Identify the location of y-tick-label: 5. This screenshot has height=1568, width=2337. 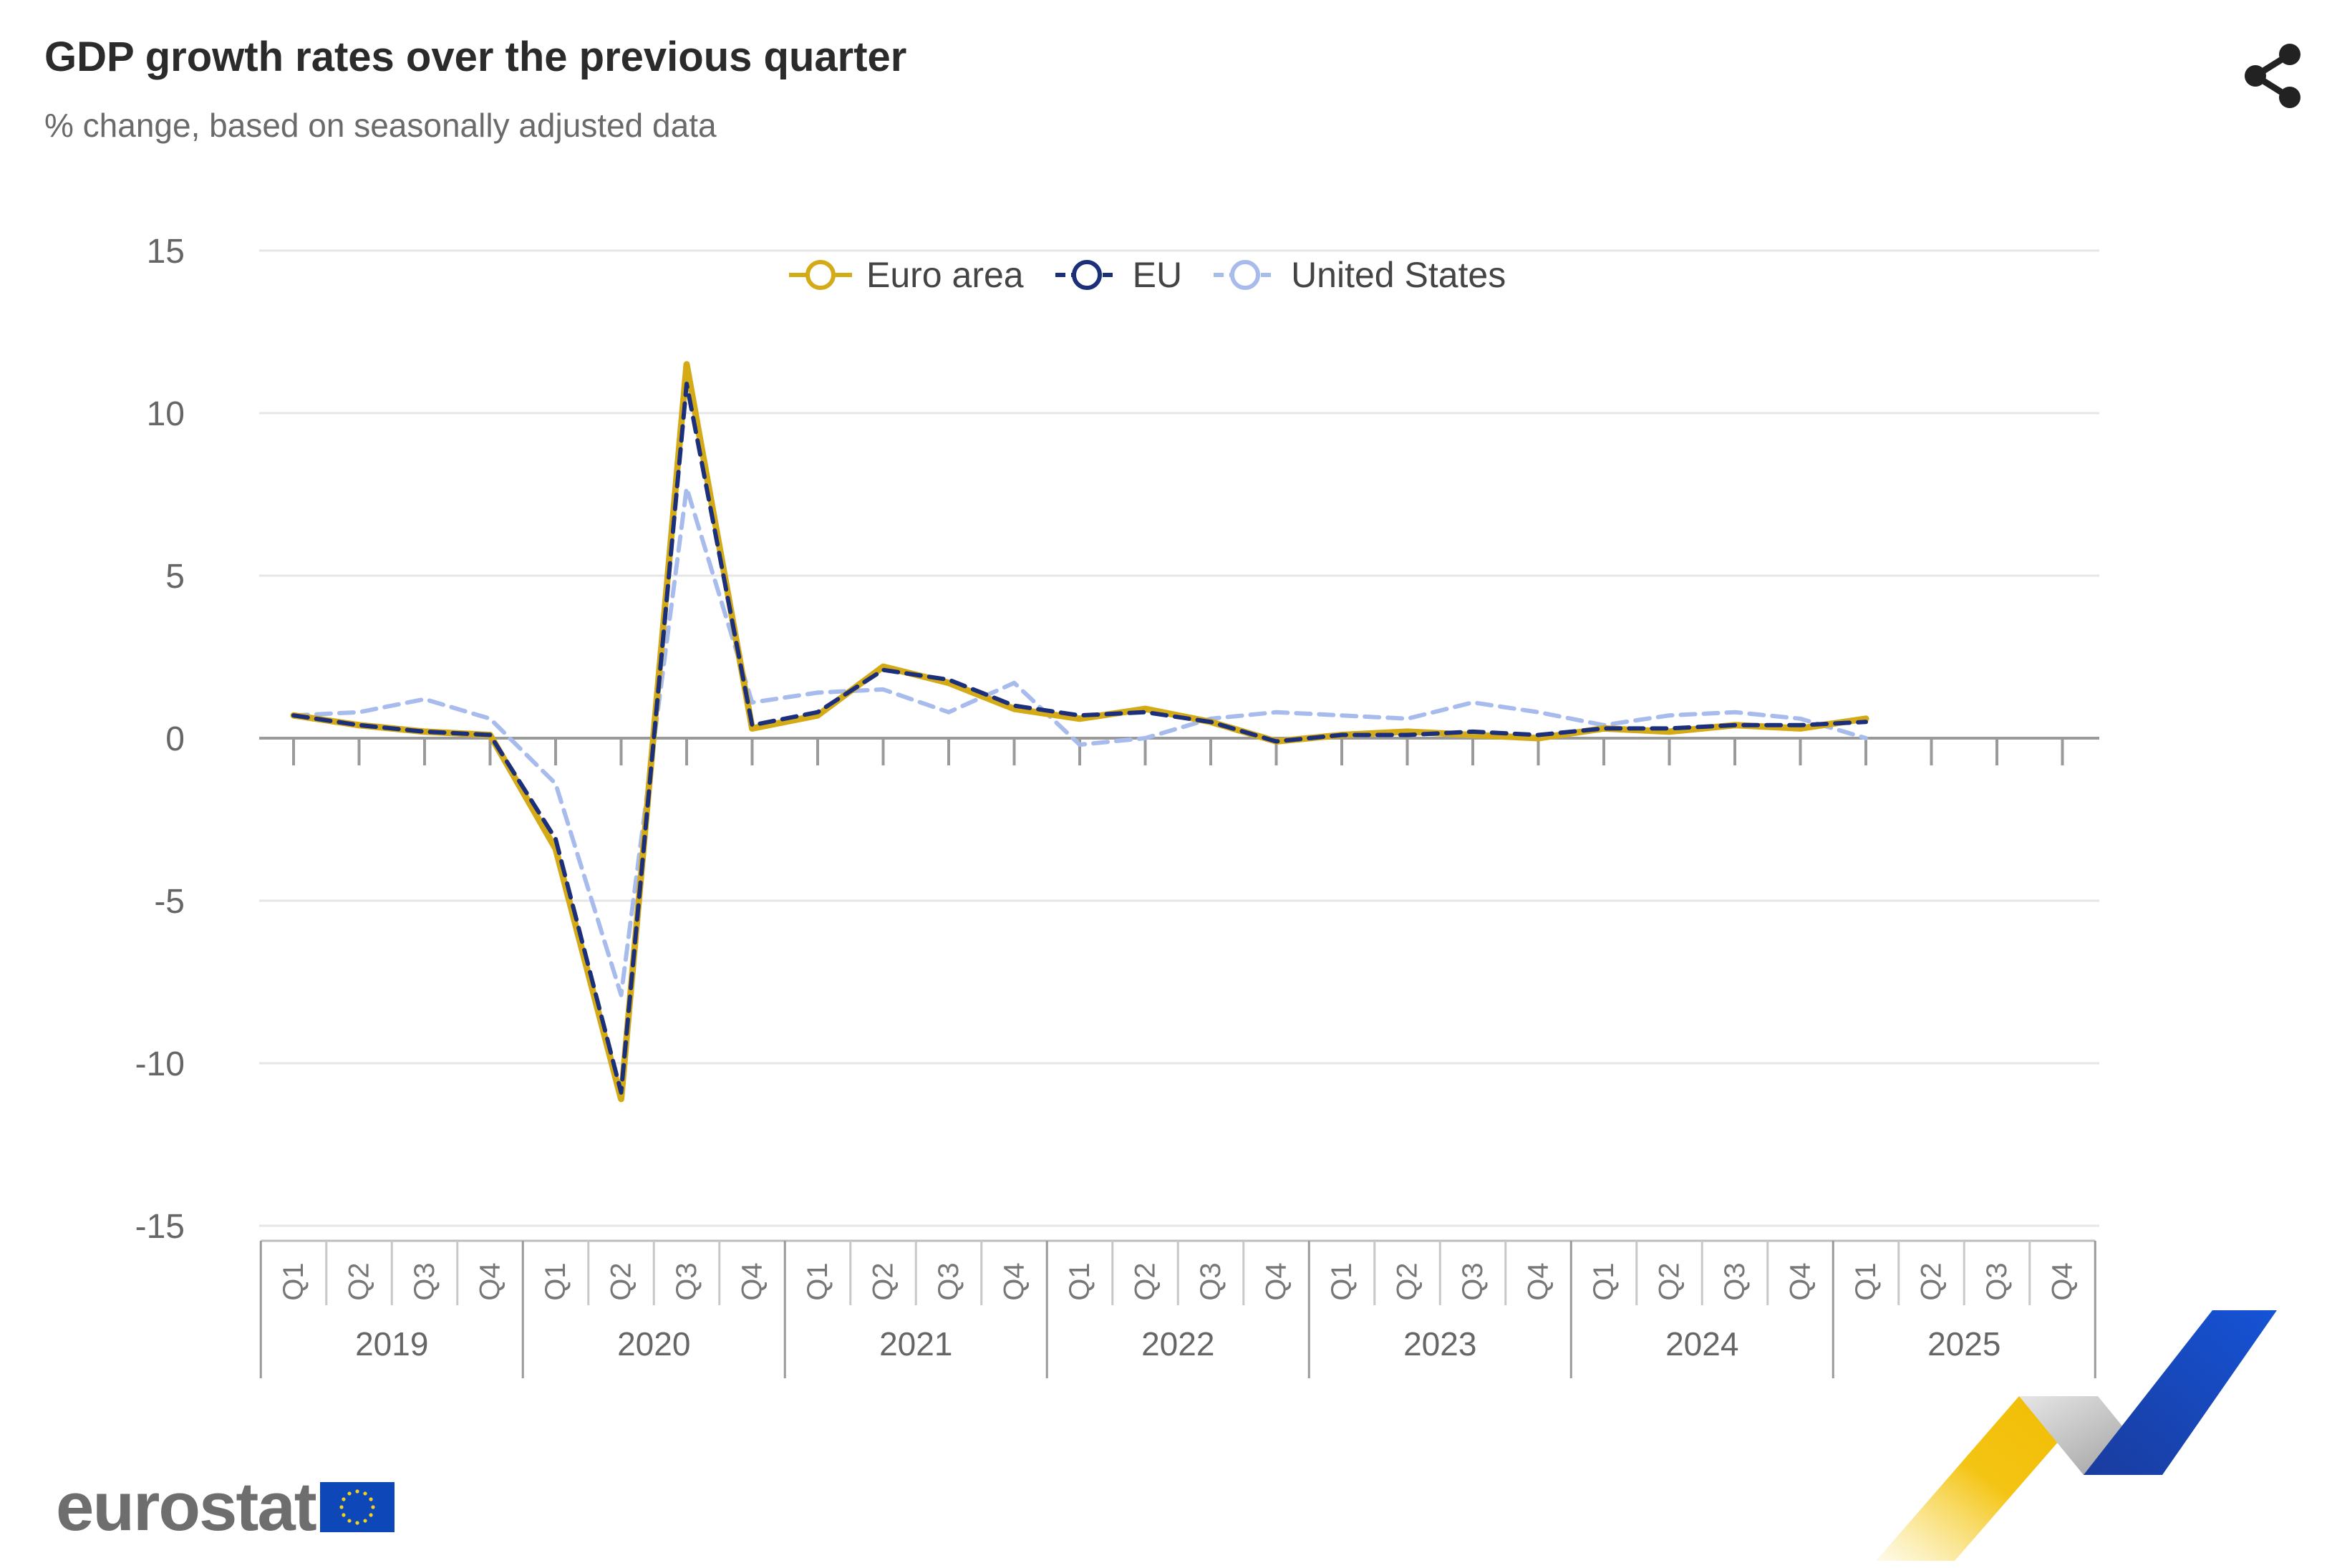
(175, 577).